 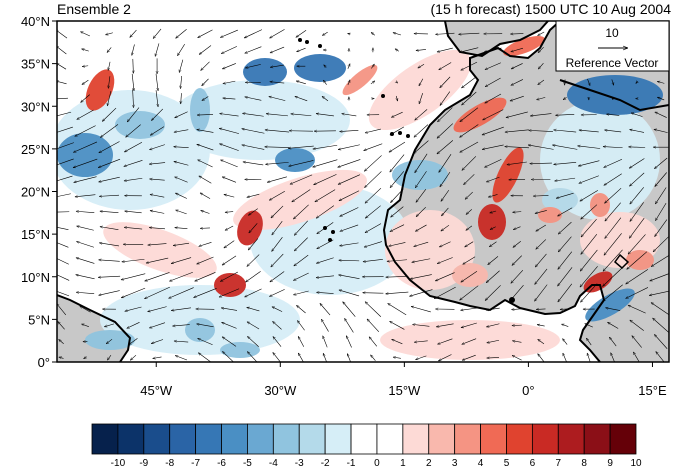 What do you see at coordinates (118, 463) in the screenshot?
I see `colorbar-label: -10` at bounding box center [118, 463].